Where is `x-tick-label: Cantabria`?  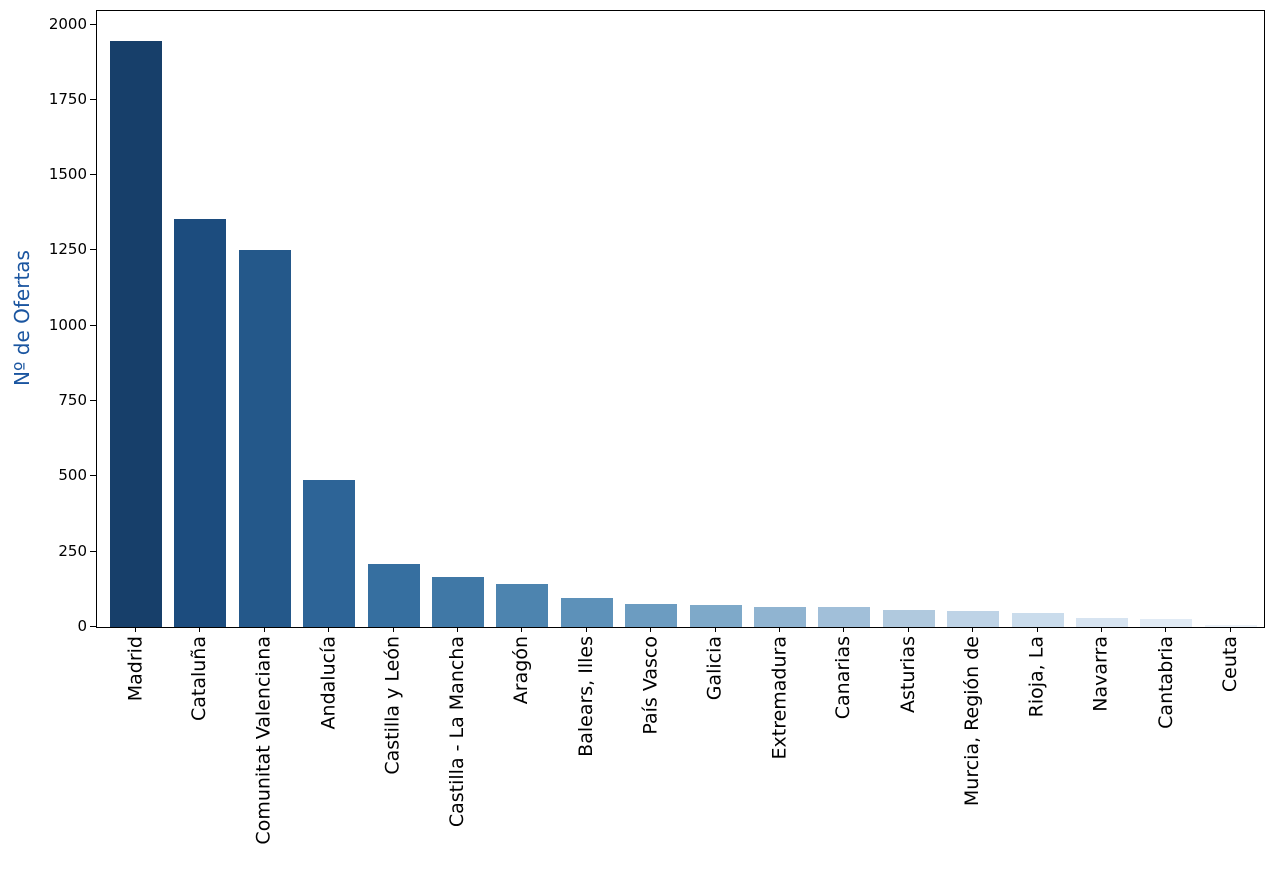 x-tick-label: Cantabria is located at coordinates (1165, 682).